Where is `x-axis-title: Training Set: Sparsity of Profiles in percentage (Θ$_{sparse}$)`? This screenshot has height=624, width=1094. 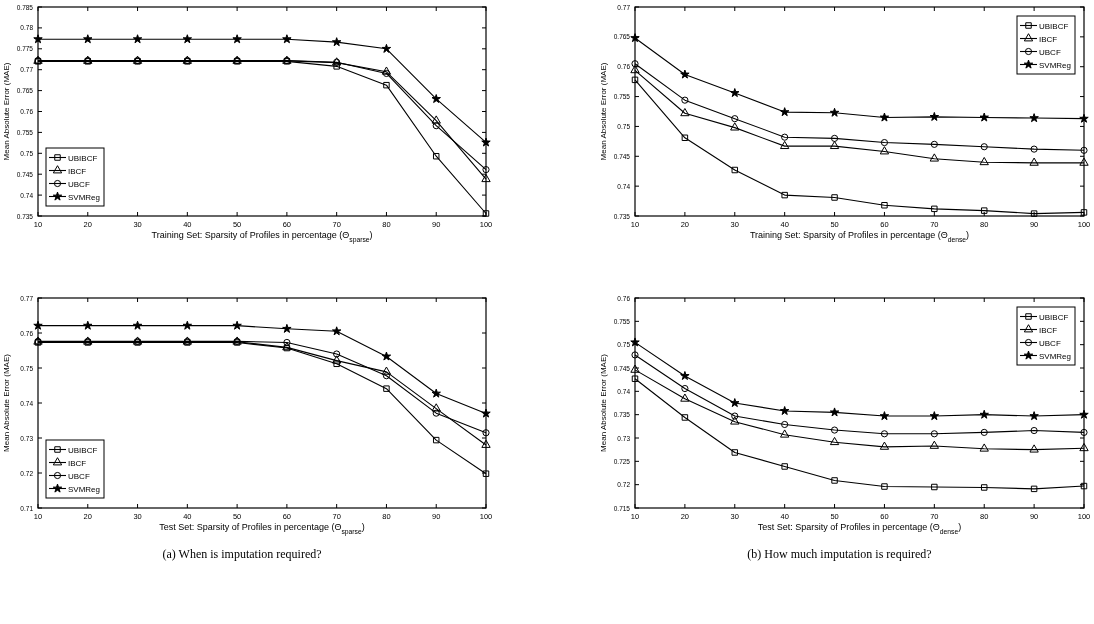 x-axis-title: Training Set: Sparsity of Profiles in percentage (Θ$_{sparse}$) is located at coordinates (262, 237).